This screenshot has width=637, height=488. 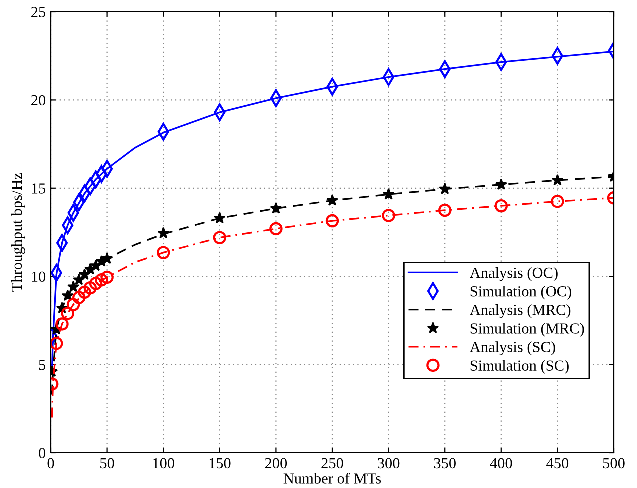 What do you see at coordinates (163, 463) in the screenshot?
I see `x-tick-label: 100` at bounding box center [163, 463].